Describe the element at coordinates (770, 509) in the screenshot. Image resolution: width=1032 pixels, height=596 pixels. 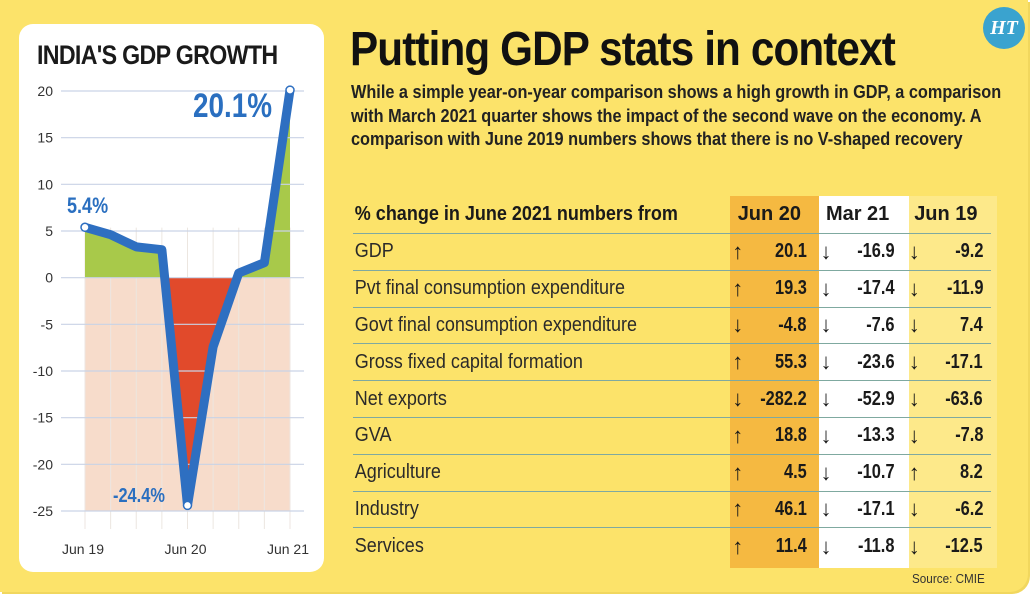
I see `cell-jun20: ↑ 46.1` at that location.